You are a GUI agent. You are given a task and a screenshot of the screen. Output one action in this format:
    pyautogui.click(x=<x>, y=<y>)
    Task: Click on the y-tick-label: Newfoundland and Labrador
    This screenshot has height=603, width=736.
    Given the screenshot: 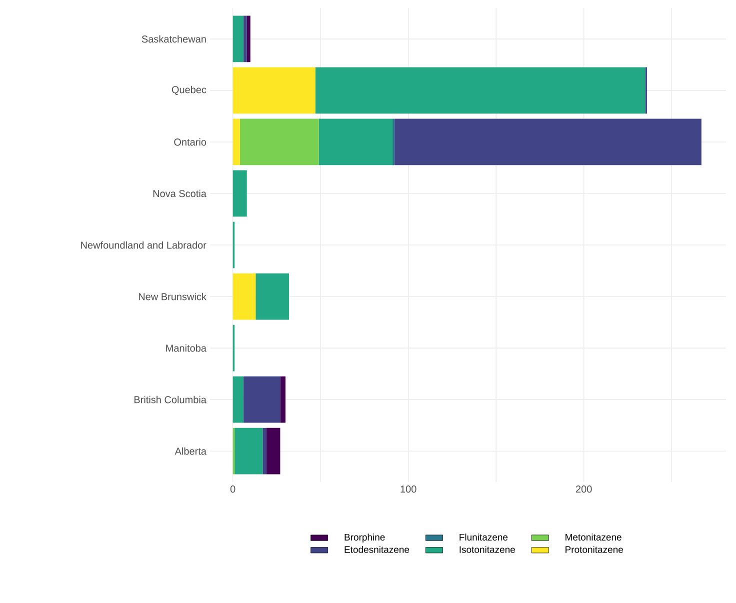 What is the action you would take?
    pyautogui.click(x=143, y=245)
    